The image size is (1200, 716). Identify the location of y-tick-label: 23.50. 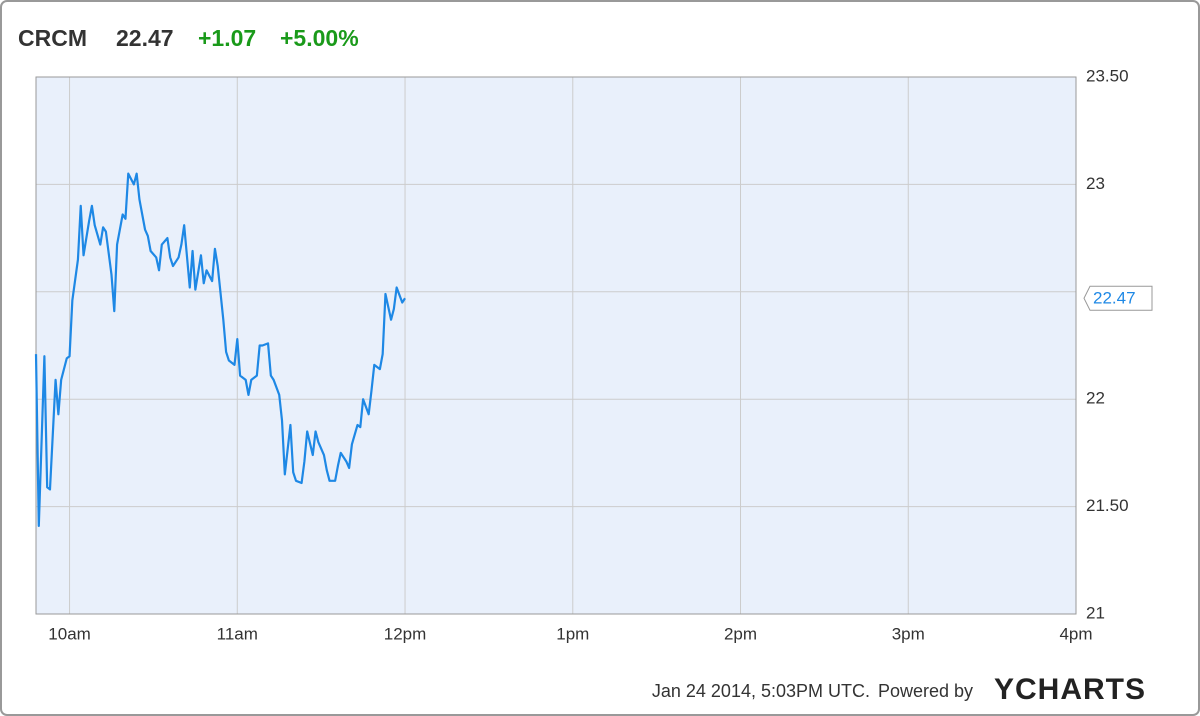
(1107, 75).